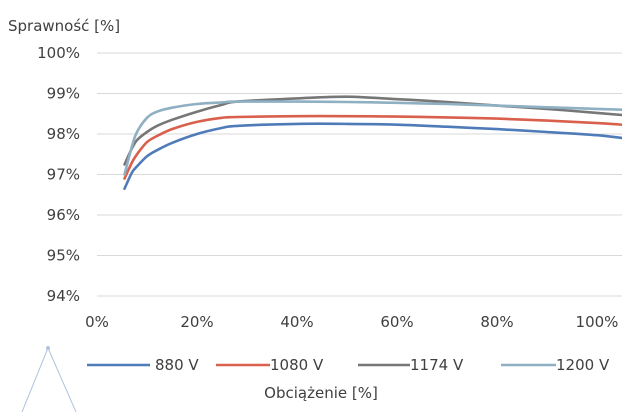  Describe the element at coordinates (296, 322) in the screenshot. I see `x-tick-label: 40%` at that location.